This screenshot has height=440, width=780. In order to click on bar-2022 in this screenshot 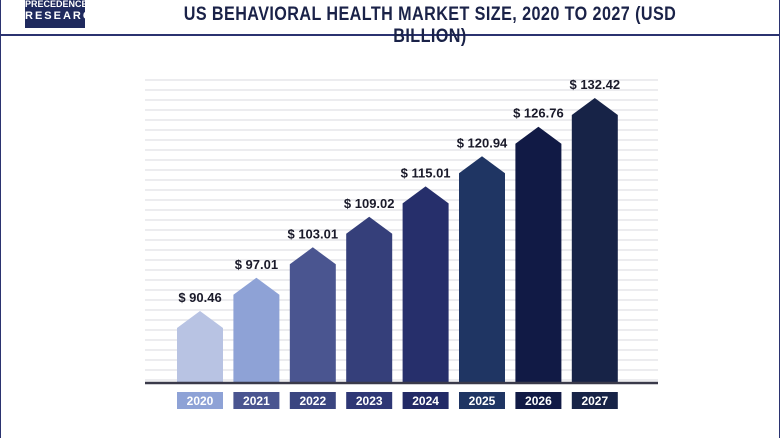, I will do `click(312, 314)`.